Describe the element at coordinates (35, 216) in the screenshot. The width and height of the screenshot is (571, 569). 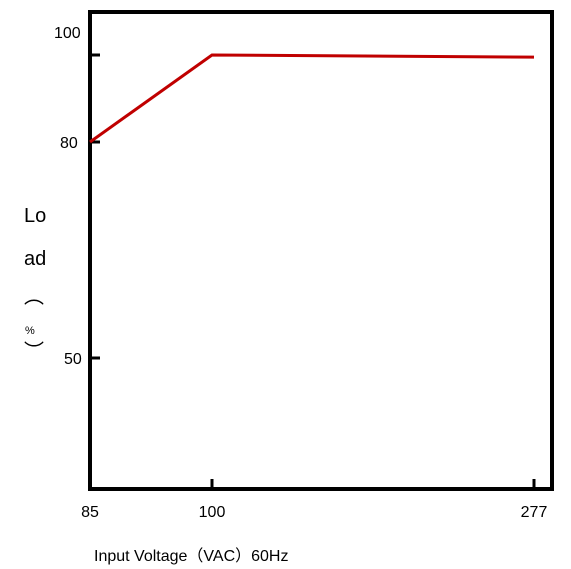
I see `y-axis-title-line-1: Lo` at that location.